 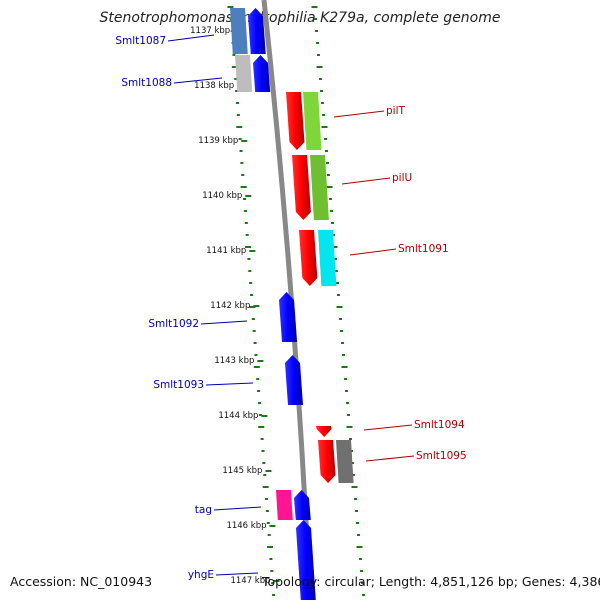 What do you see at coordinates (439, 425) in the screenshot?
I see `gene-label: Smlt1094` at bounding box center [439, 425].